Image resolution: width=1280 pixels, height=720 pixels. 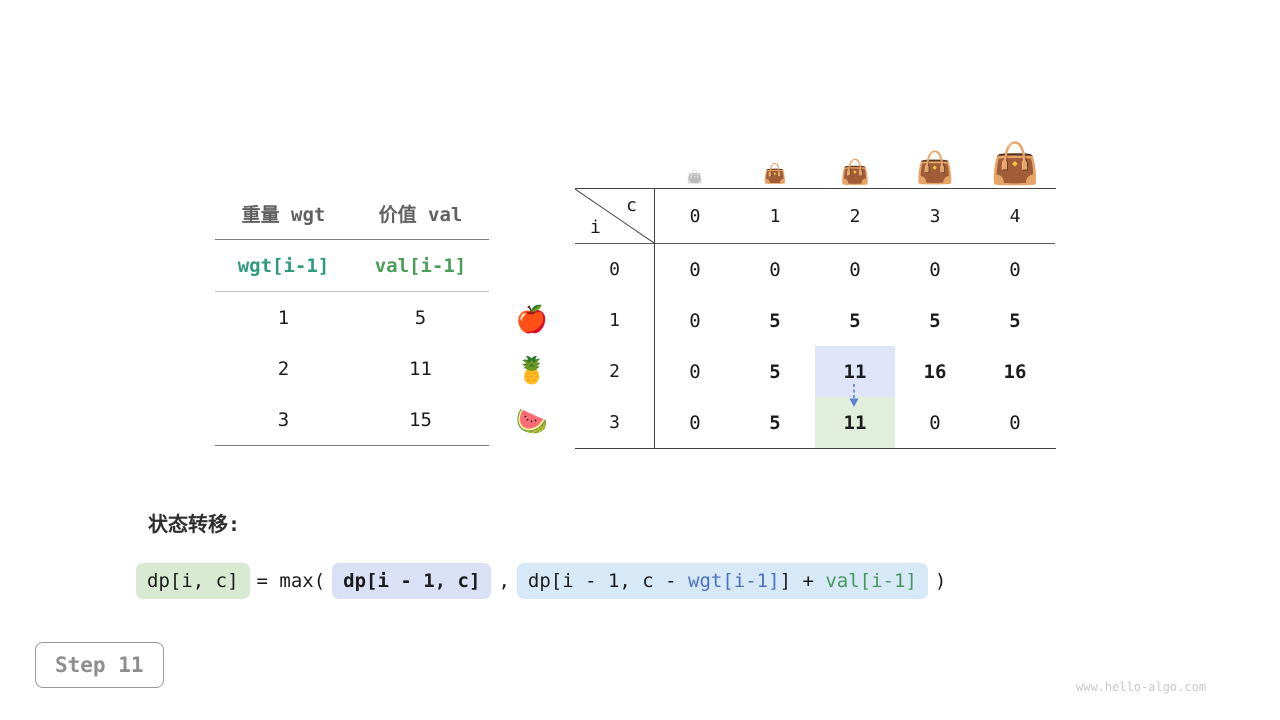 What do you see at coordinates (695, 371) in the screenshot?
I see `dp-cell-2-0: 0` at bounding box center [695, 371].